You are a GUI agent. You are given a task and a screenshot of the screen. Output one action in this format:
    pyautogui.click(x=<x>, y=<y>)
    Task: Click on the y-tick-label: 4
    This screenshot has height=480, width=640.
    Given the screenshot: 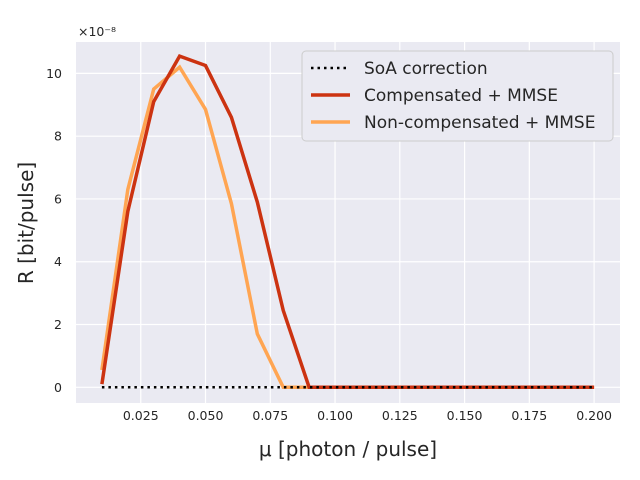 What is the action you would take?
    pyautogui.click(x=58, y=261)
    